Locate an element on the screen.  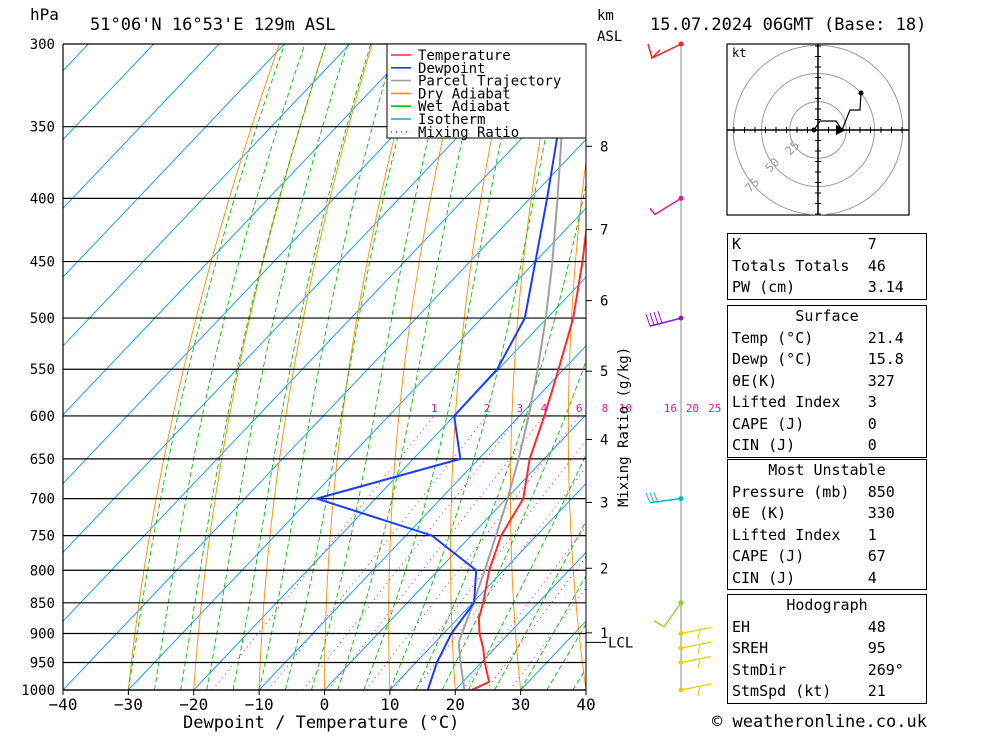
km-tick-label: 2 is located at coordinates (604, 569).